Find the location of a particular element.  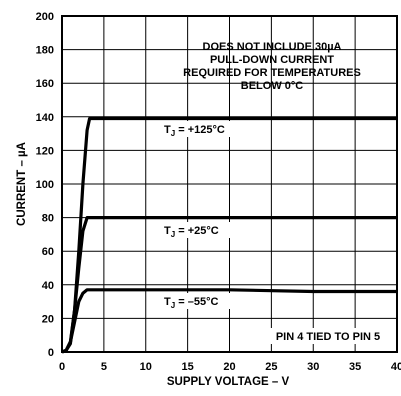

note-line-4: BELOW 0°C is located at coordinates (272, 86).